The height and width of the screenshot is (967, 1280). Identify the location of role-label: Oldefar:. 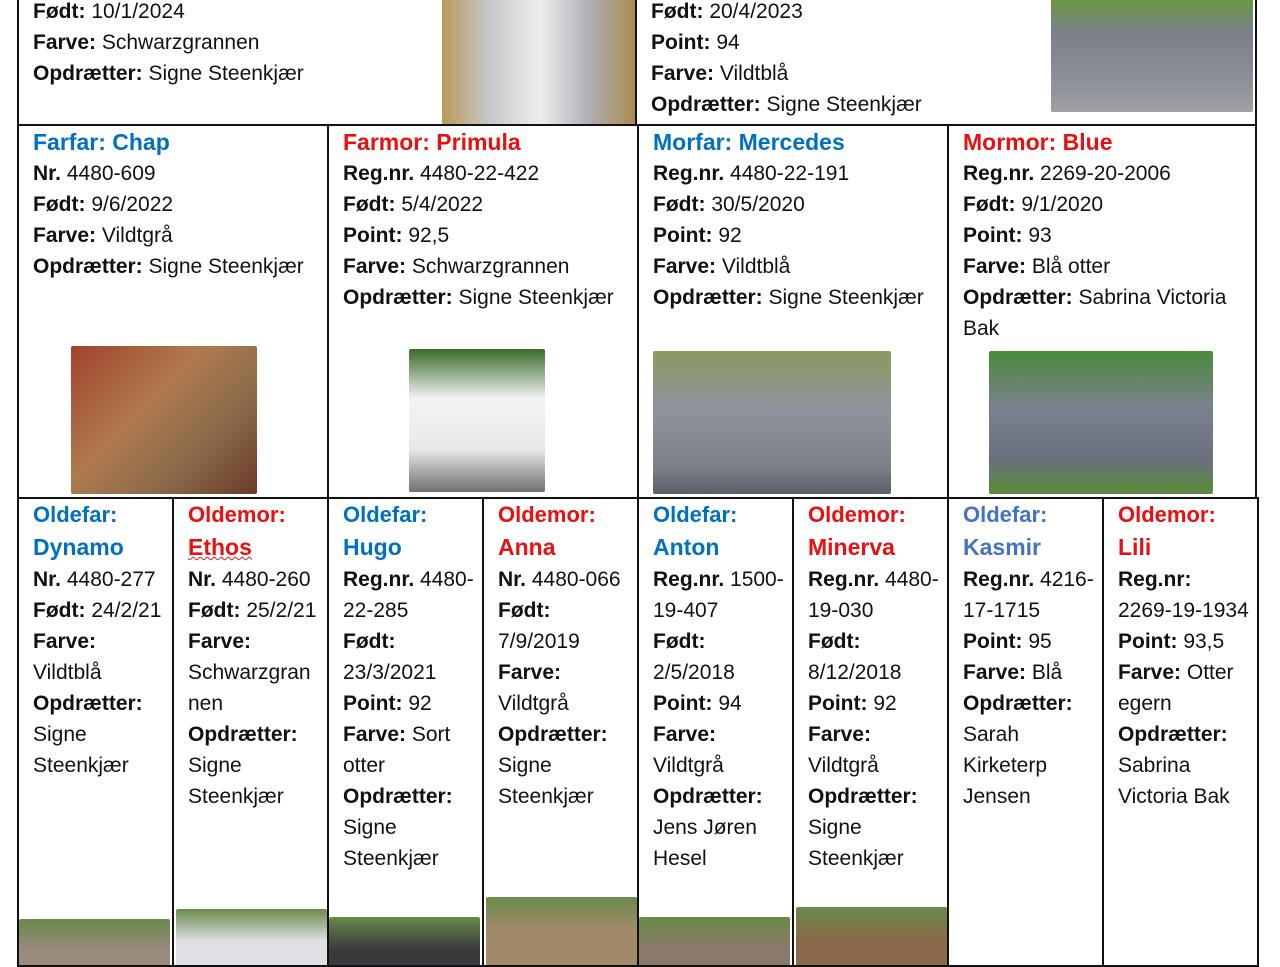
(695, 514).